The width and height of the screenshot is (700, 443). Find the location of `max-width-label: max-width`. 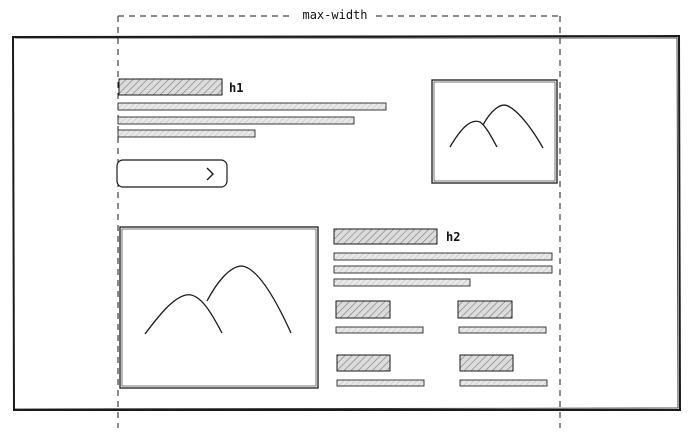

max-width-label: max-width is located at coordinates (334, 15).